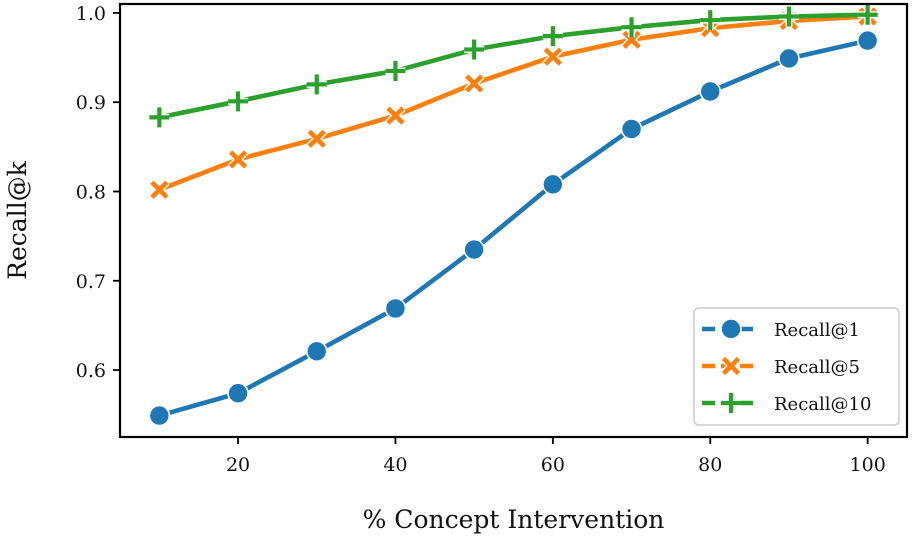  What do you see at coordinates (868, 465) in the screenshot?
I see `x-tick-label: 100` at bounding box center [868, 465].